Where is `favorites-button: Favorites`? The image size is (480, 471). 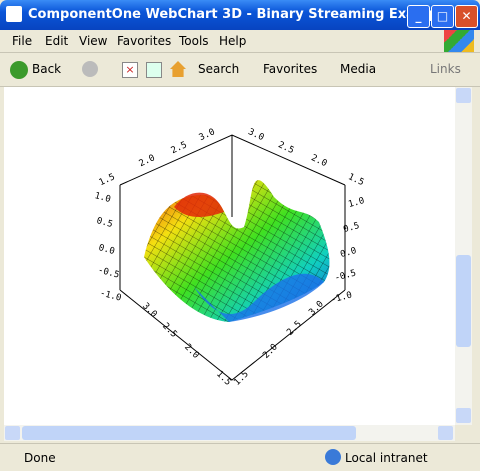 favorites-button: Favorites is located at coordinates (290, 69).